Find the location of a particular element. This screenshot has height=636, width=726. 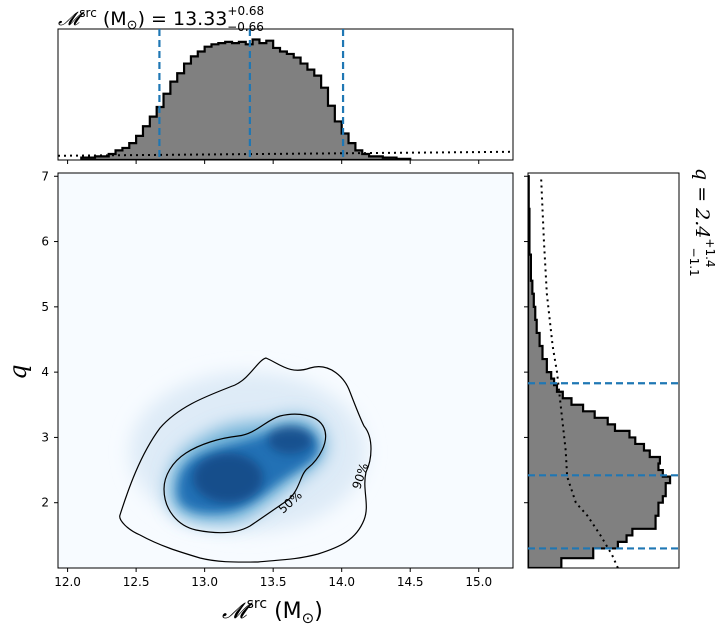

x-tick-label: 14.0 is located at coordinates (341, 582).